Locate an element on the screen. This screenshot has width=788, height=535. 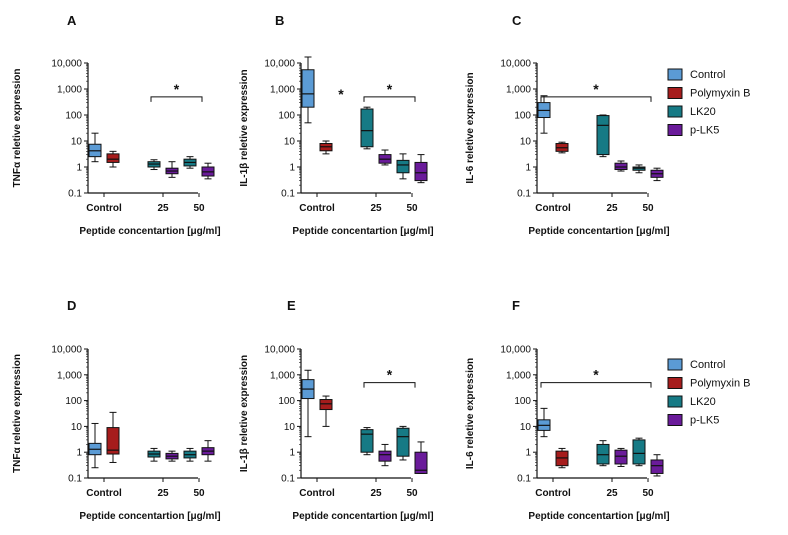
y-axis-title: IL-6 reletive expression is located at coordinates (470, 413).